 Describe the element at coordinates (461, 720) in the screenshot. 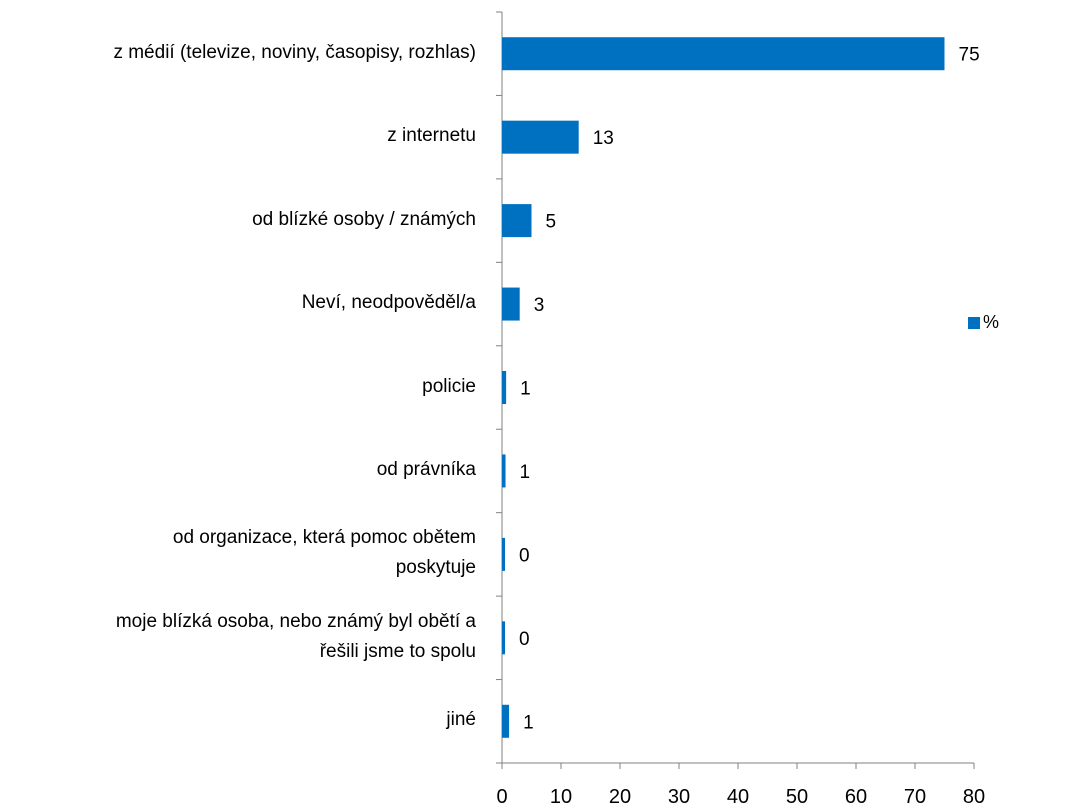

I see `category-label-line: jiné` at that location.